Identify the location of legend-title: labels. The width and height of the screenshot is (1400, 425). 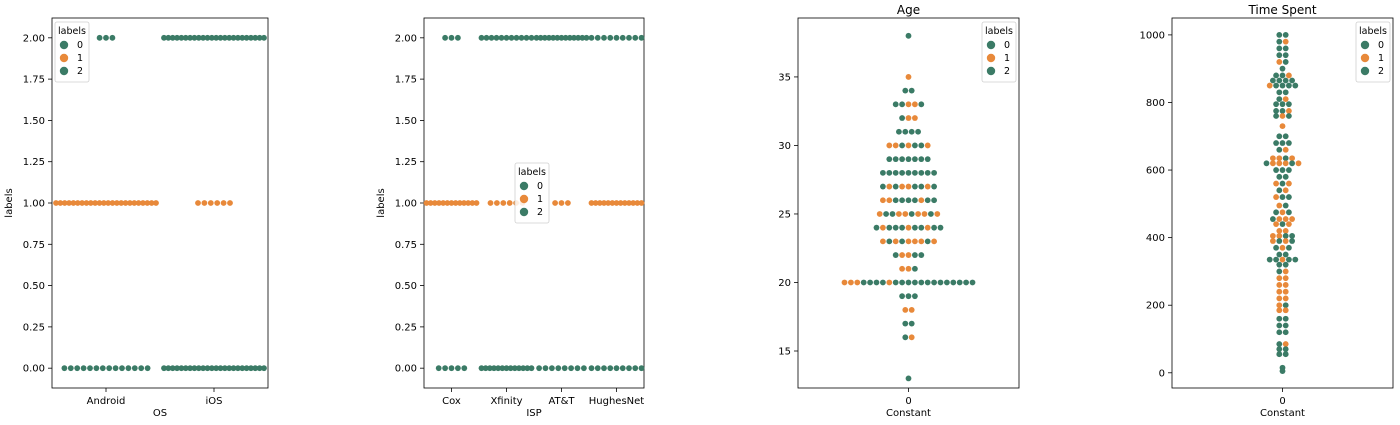
(72, 31).